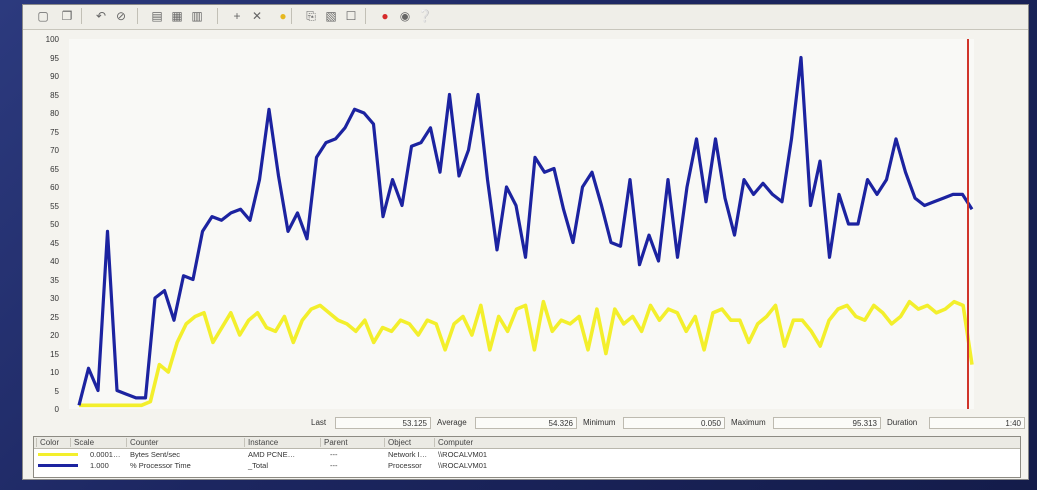 The width and height of the screenshot is (1037, 490). Describe the element at coordinates (54, 169) in the screenshot. I see `y-tick-label: 65` at that location.